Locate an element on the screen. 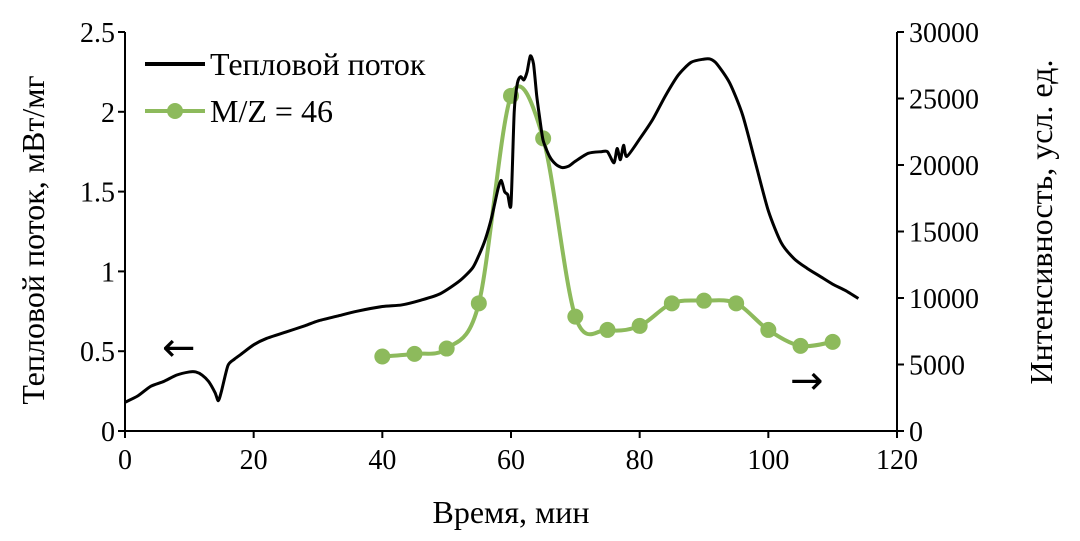 The height and width of the screenshot is (541, 1080). right-axis-arrow: → is located at coordinates (807, 381).